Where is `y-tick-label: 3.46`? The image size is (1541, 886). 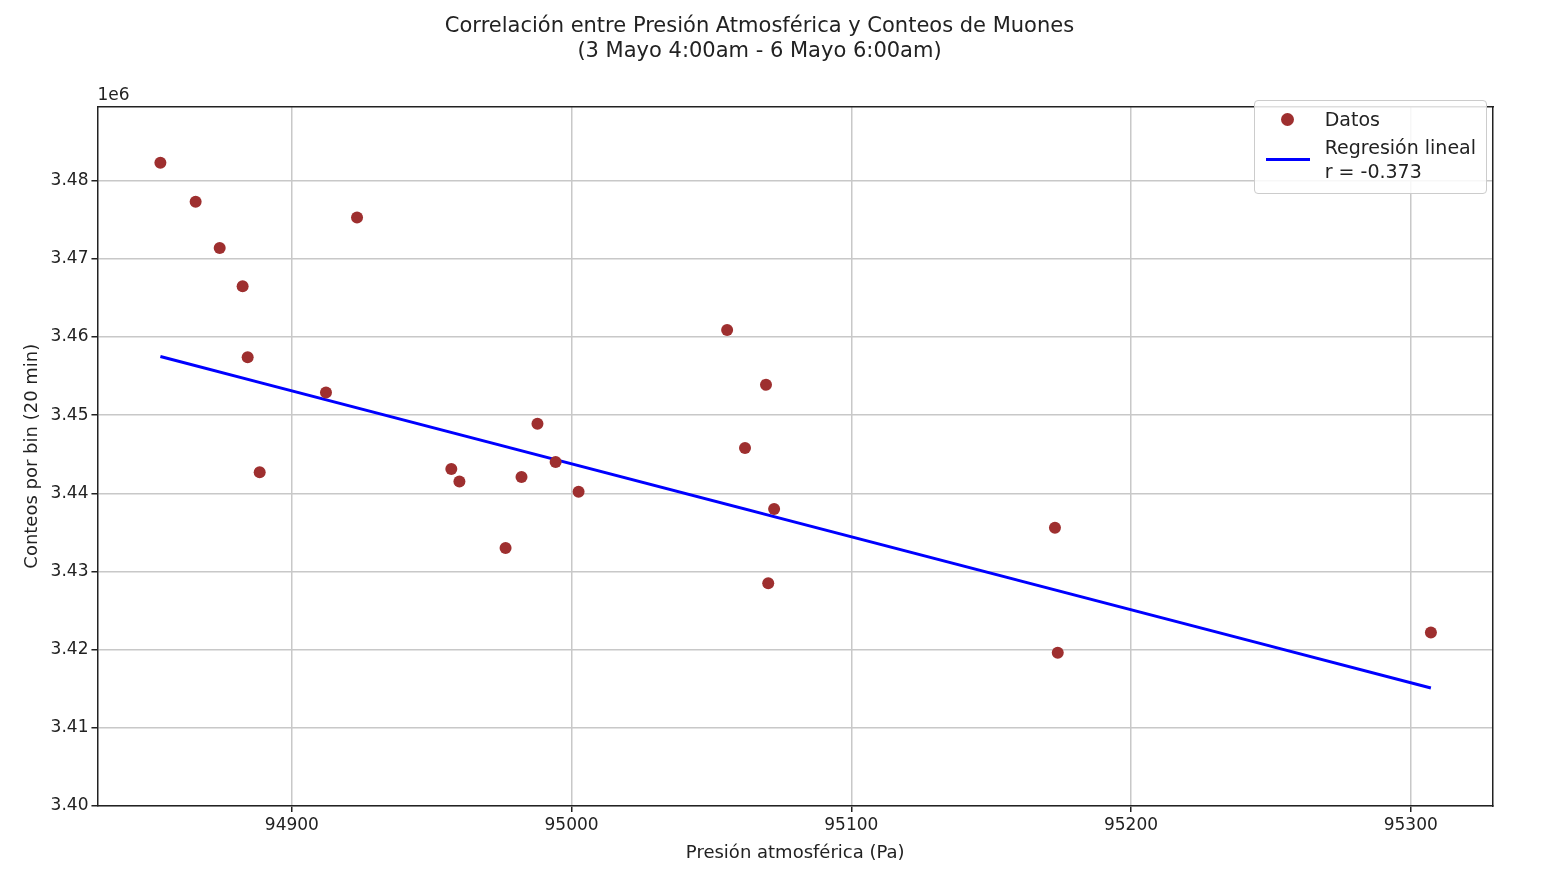
y-tick-label: 3.46 is located at coordinates (69, 335).